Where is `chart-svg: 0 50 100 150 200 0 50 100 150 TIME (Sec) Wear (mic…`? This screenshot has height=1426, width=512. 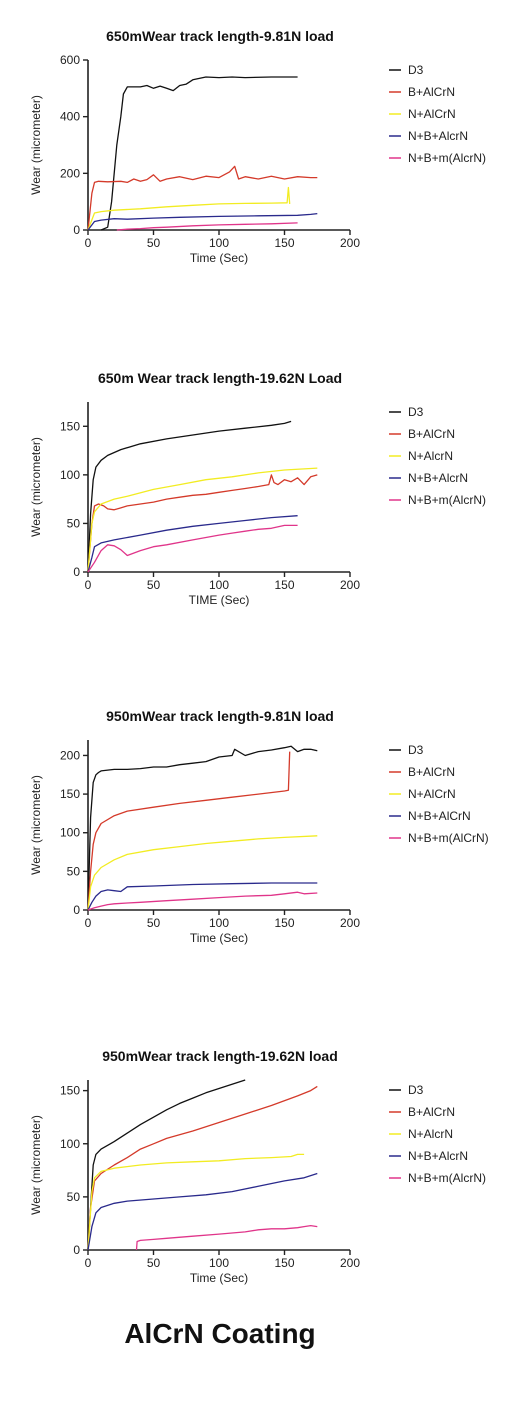 chart-svg: 0 50 100 150 200 0 50 100 150 TIME (Sec) Wear (mic… is located at coordinates (257, 504).